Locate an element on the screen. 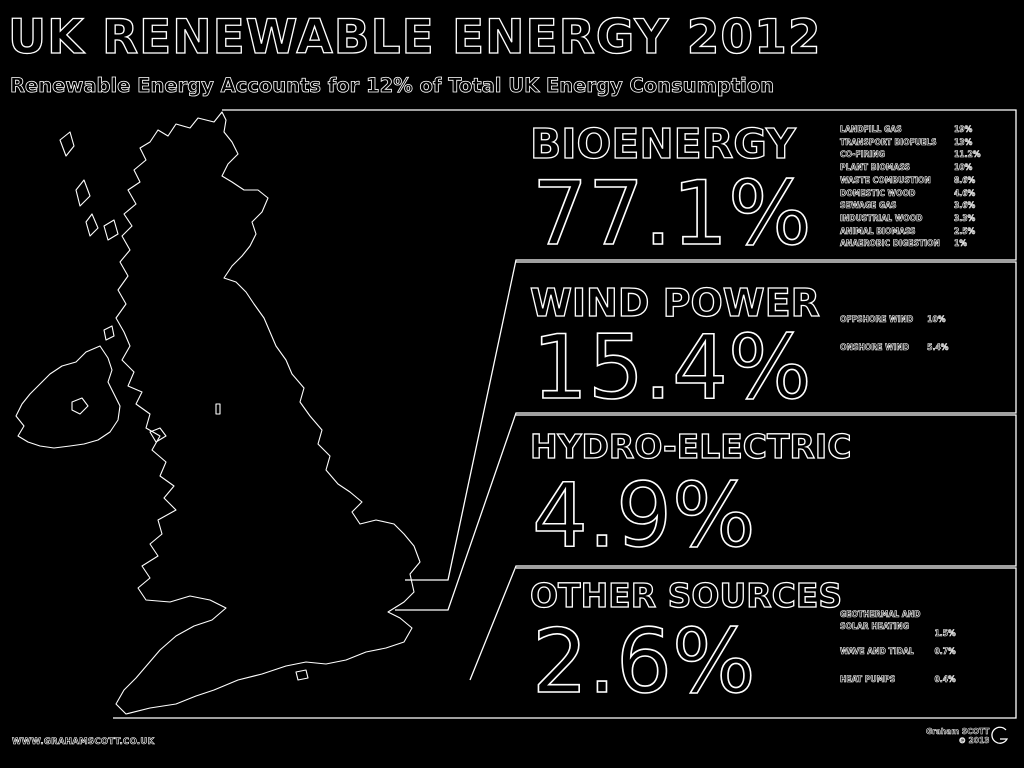 The image size is (1024, 768). breakdown-label: ANIMAL BIOMASS is located at coordinates (878, 231).